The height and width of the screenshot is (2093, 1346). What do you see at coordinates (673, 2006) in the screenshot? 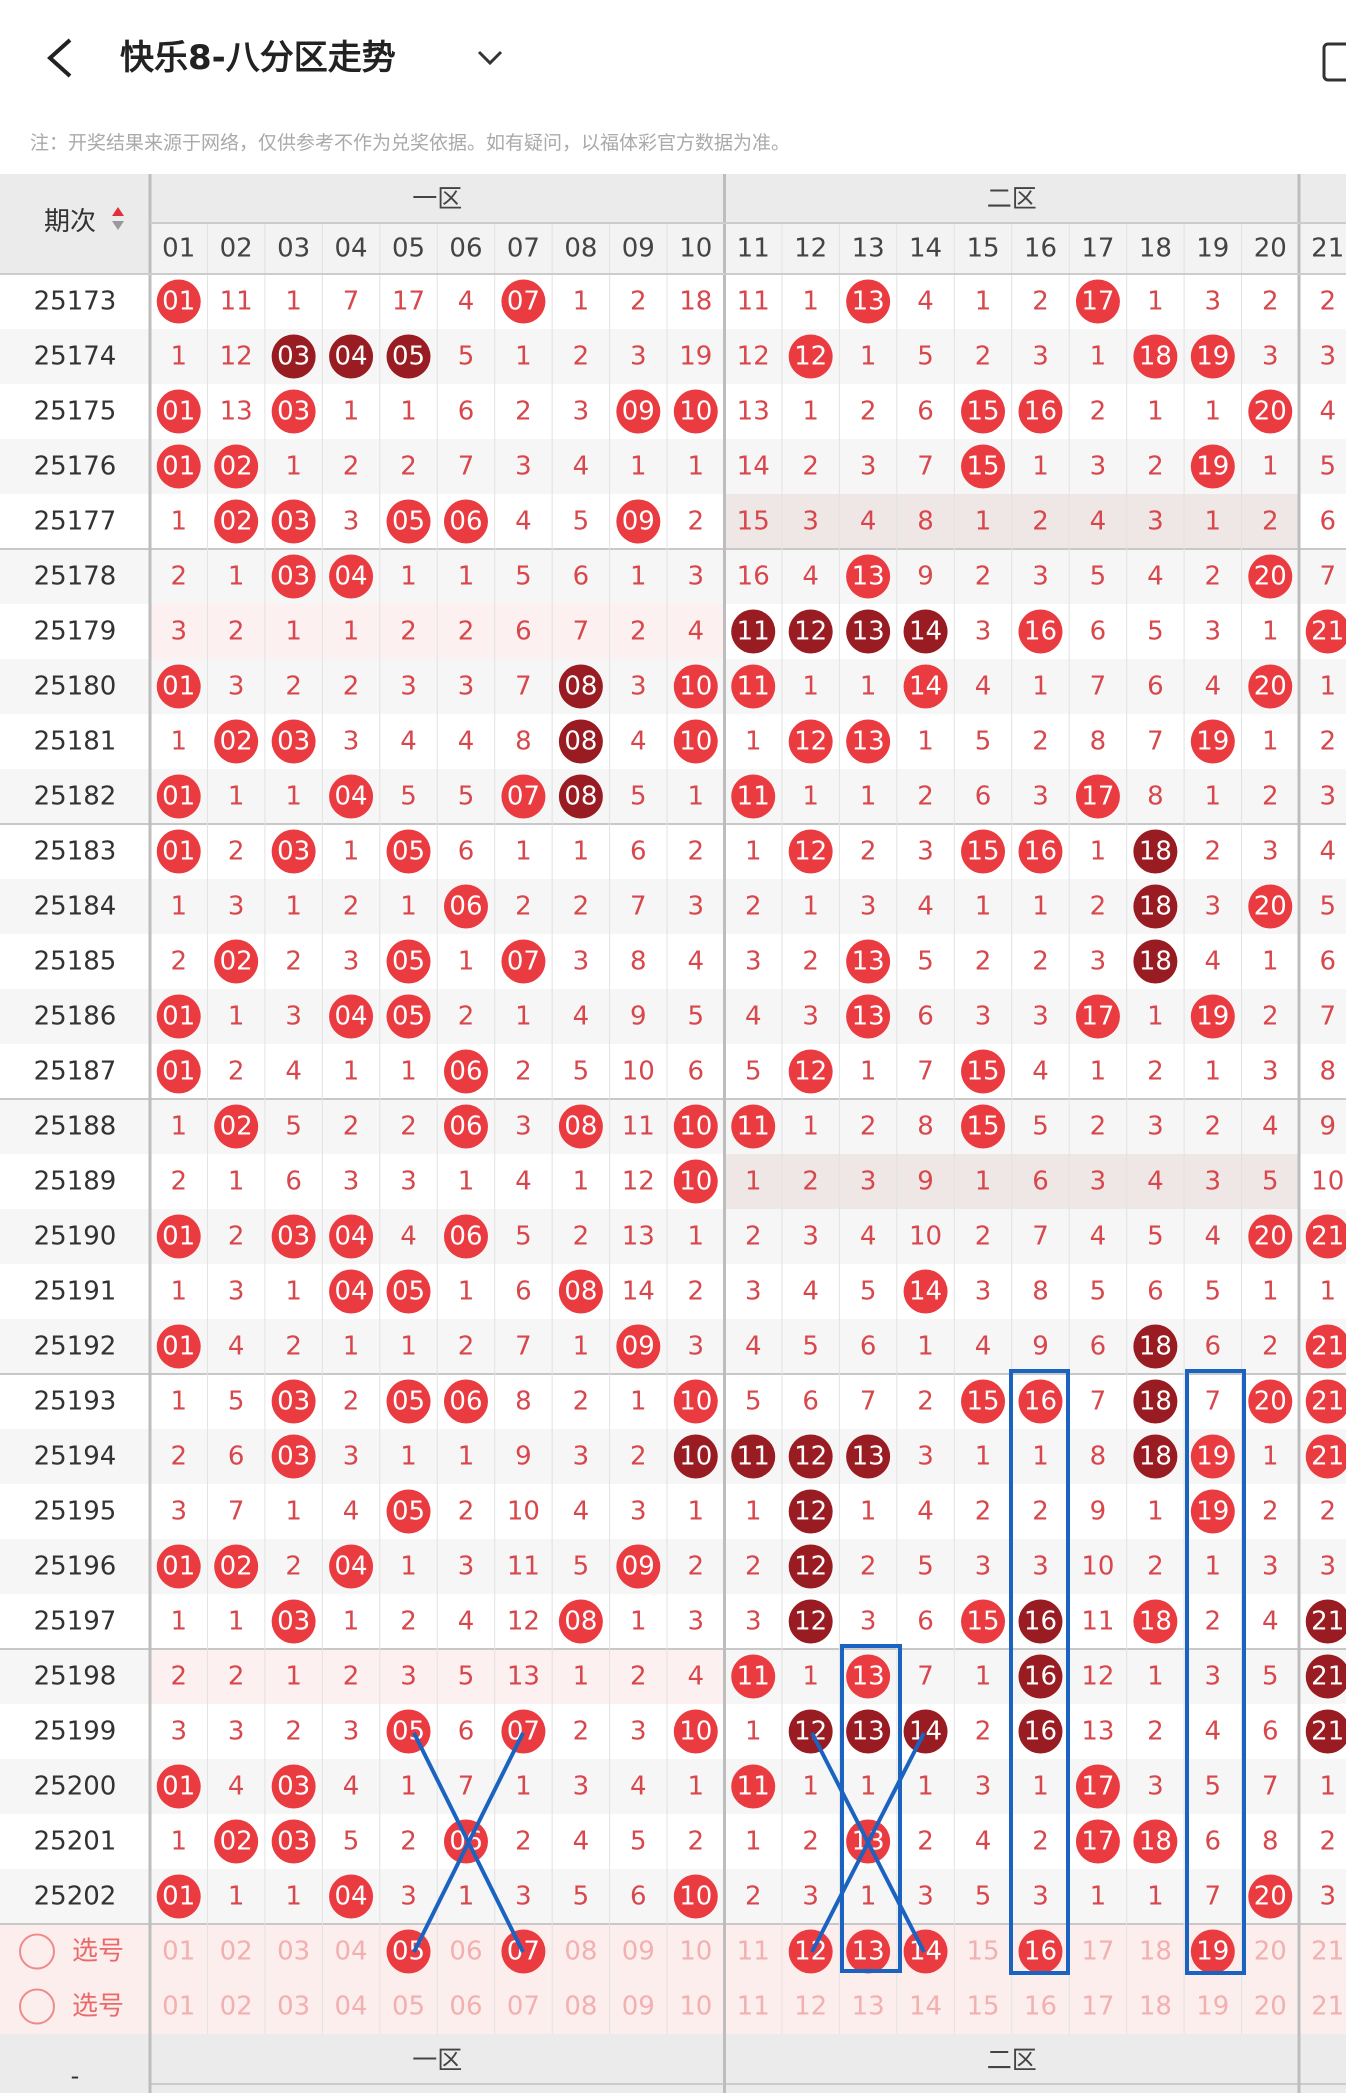
I see `selection-bg` at bounding box center [673, 2006].